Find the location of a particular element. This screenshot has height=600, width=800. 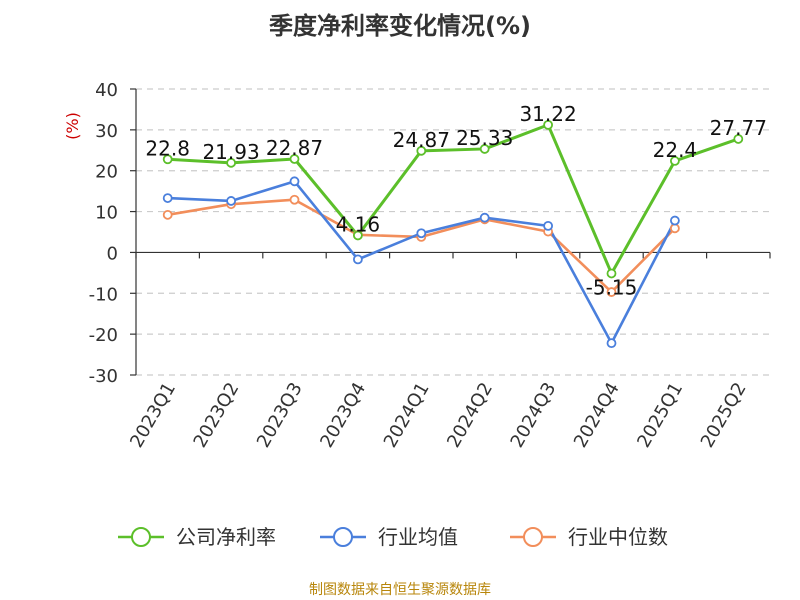

legend-item-2: 行业中位数 is located at coordinates (589, 537).